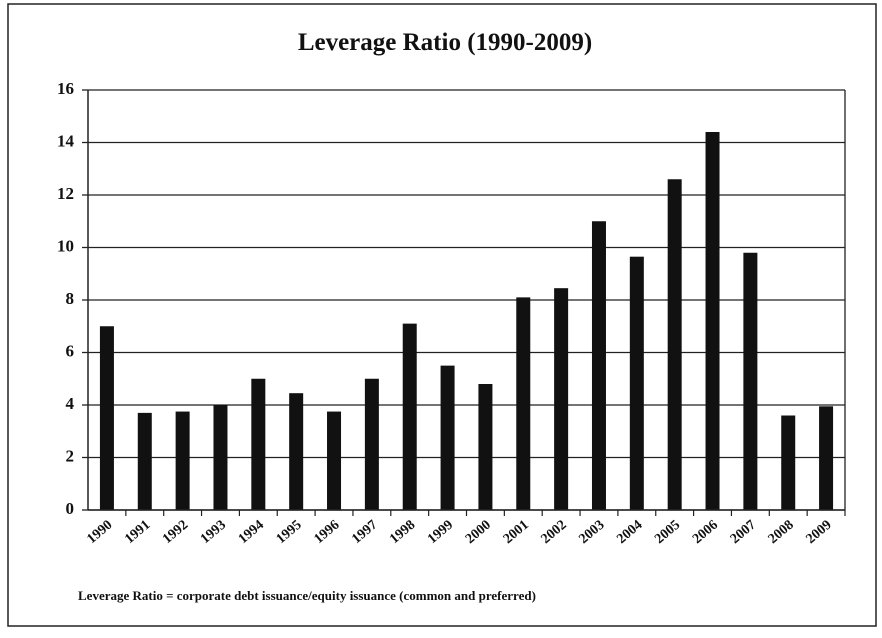  Describe the element at coordinates (743, 532) in the screenshot. I see `x-tick-label: 2007` at that location.